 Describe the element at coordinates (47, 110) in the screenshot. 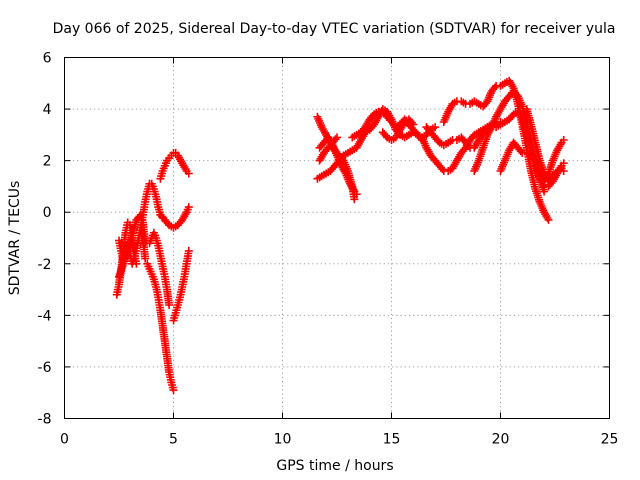

I see `y-tick-label: 4` at that location.